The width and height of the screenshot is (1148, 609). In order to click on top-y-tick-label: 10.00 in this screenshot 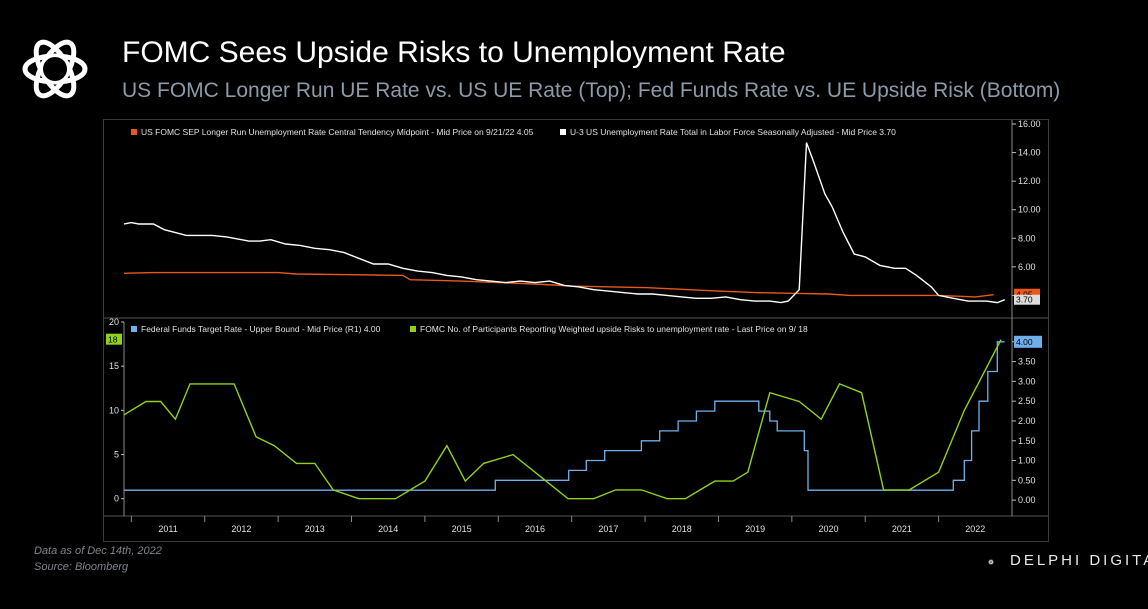, I will do `click(1029, 210)`.